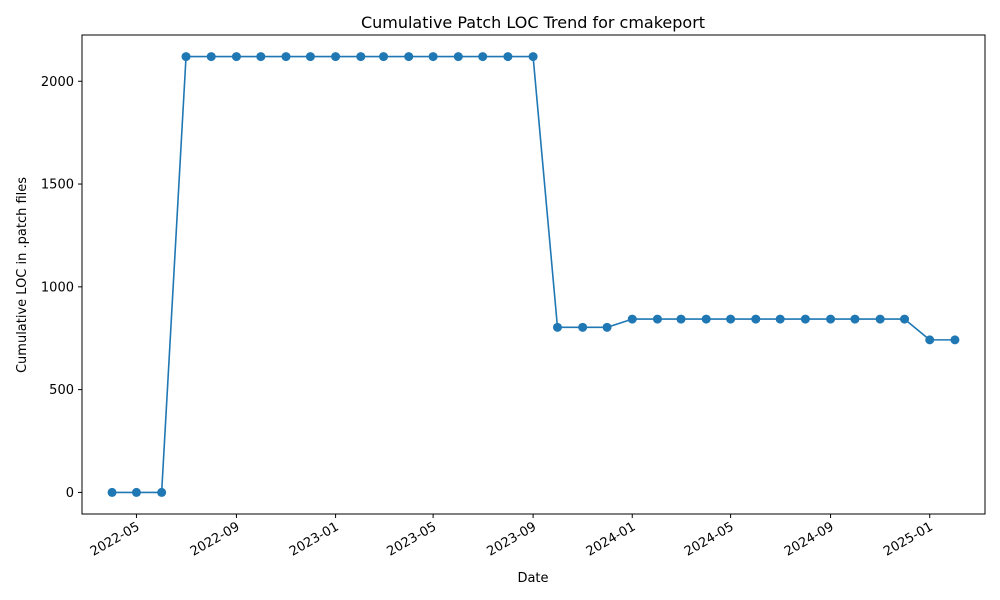  What do you see at coordinates (532, 578) in the screenshot?
I see `x-axis-label: Date` at bounding box center [532, 578].